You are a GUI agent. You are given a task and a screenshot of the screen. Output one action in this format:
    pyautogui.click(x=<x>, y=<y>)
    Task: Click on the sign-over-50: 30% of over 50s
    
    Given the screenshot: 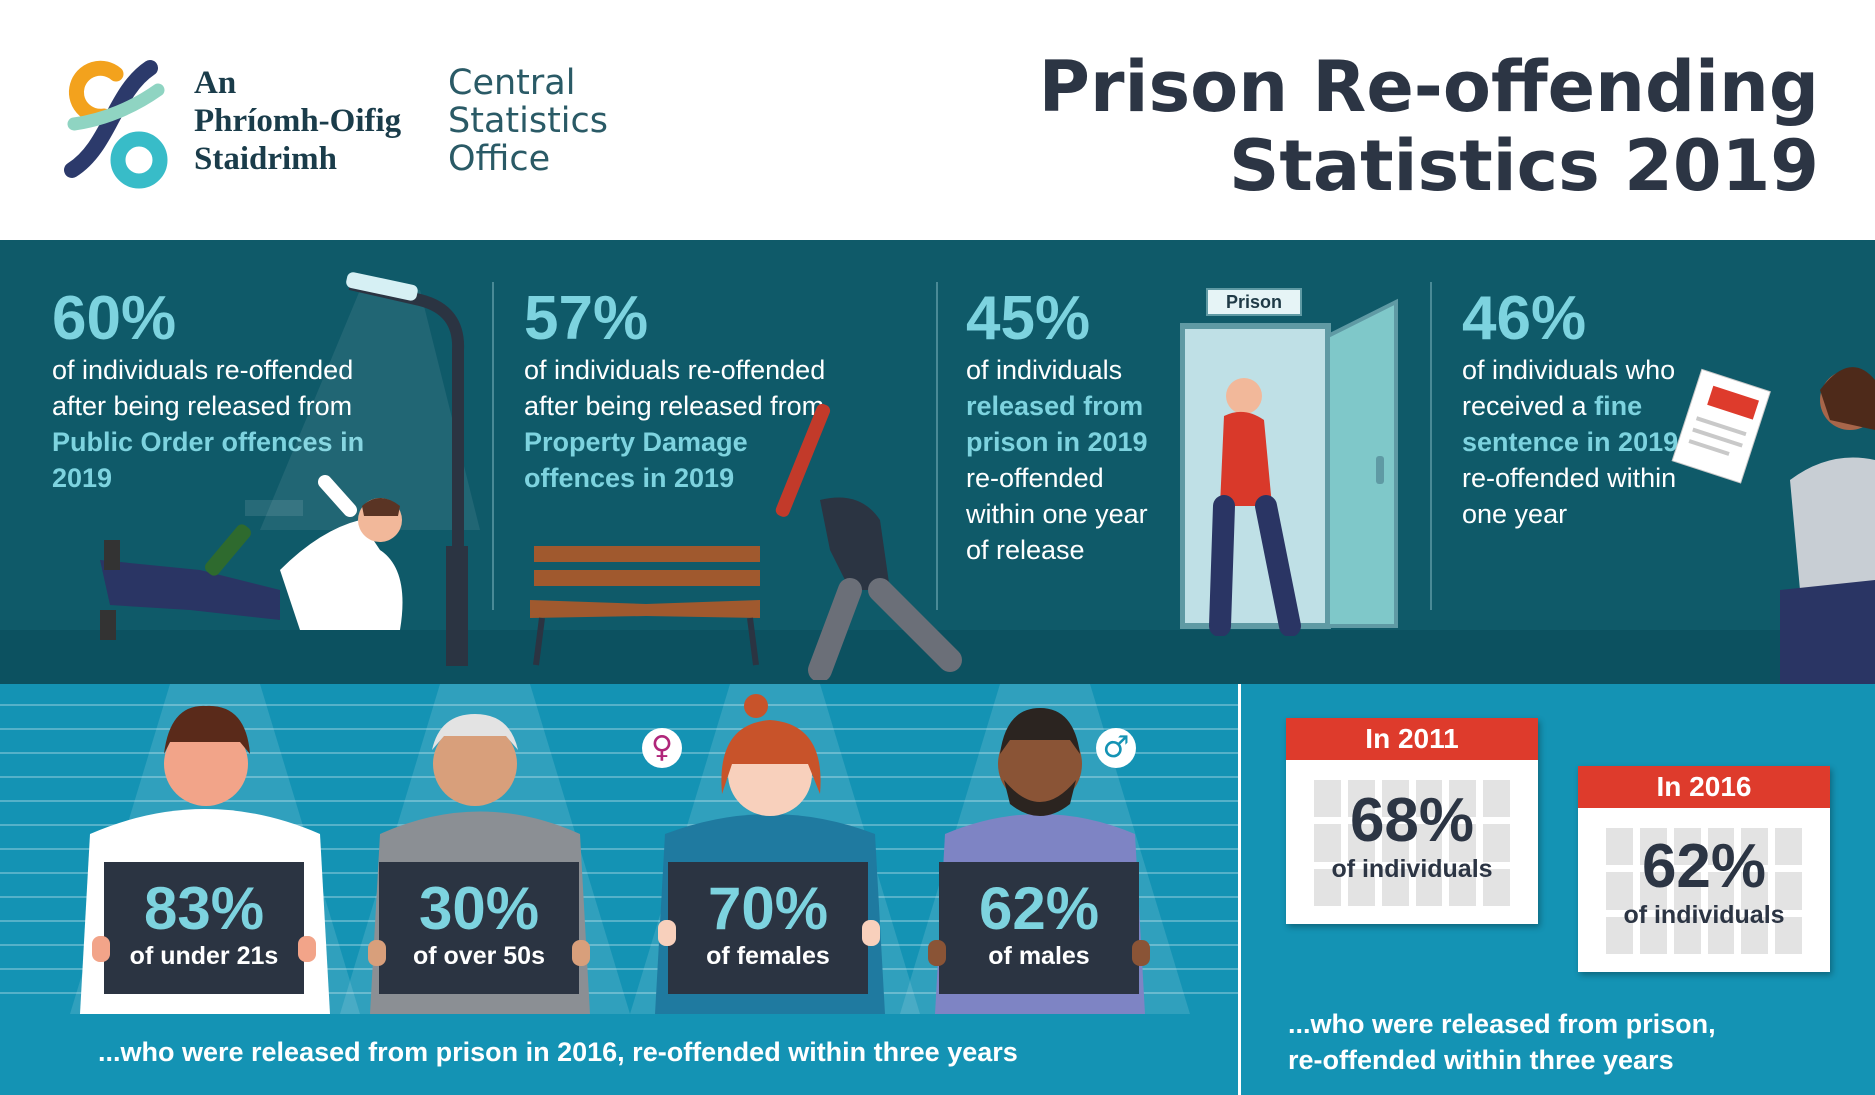 What is the action you would take?
    pyautogui.click(x=479, y=928)
    